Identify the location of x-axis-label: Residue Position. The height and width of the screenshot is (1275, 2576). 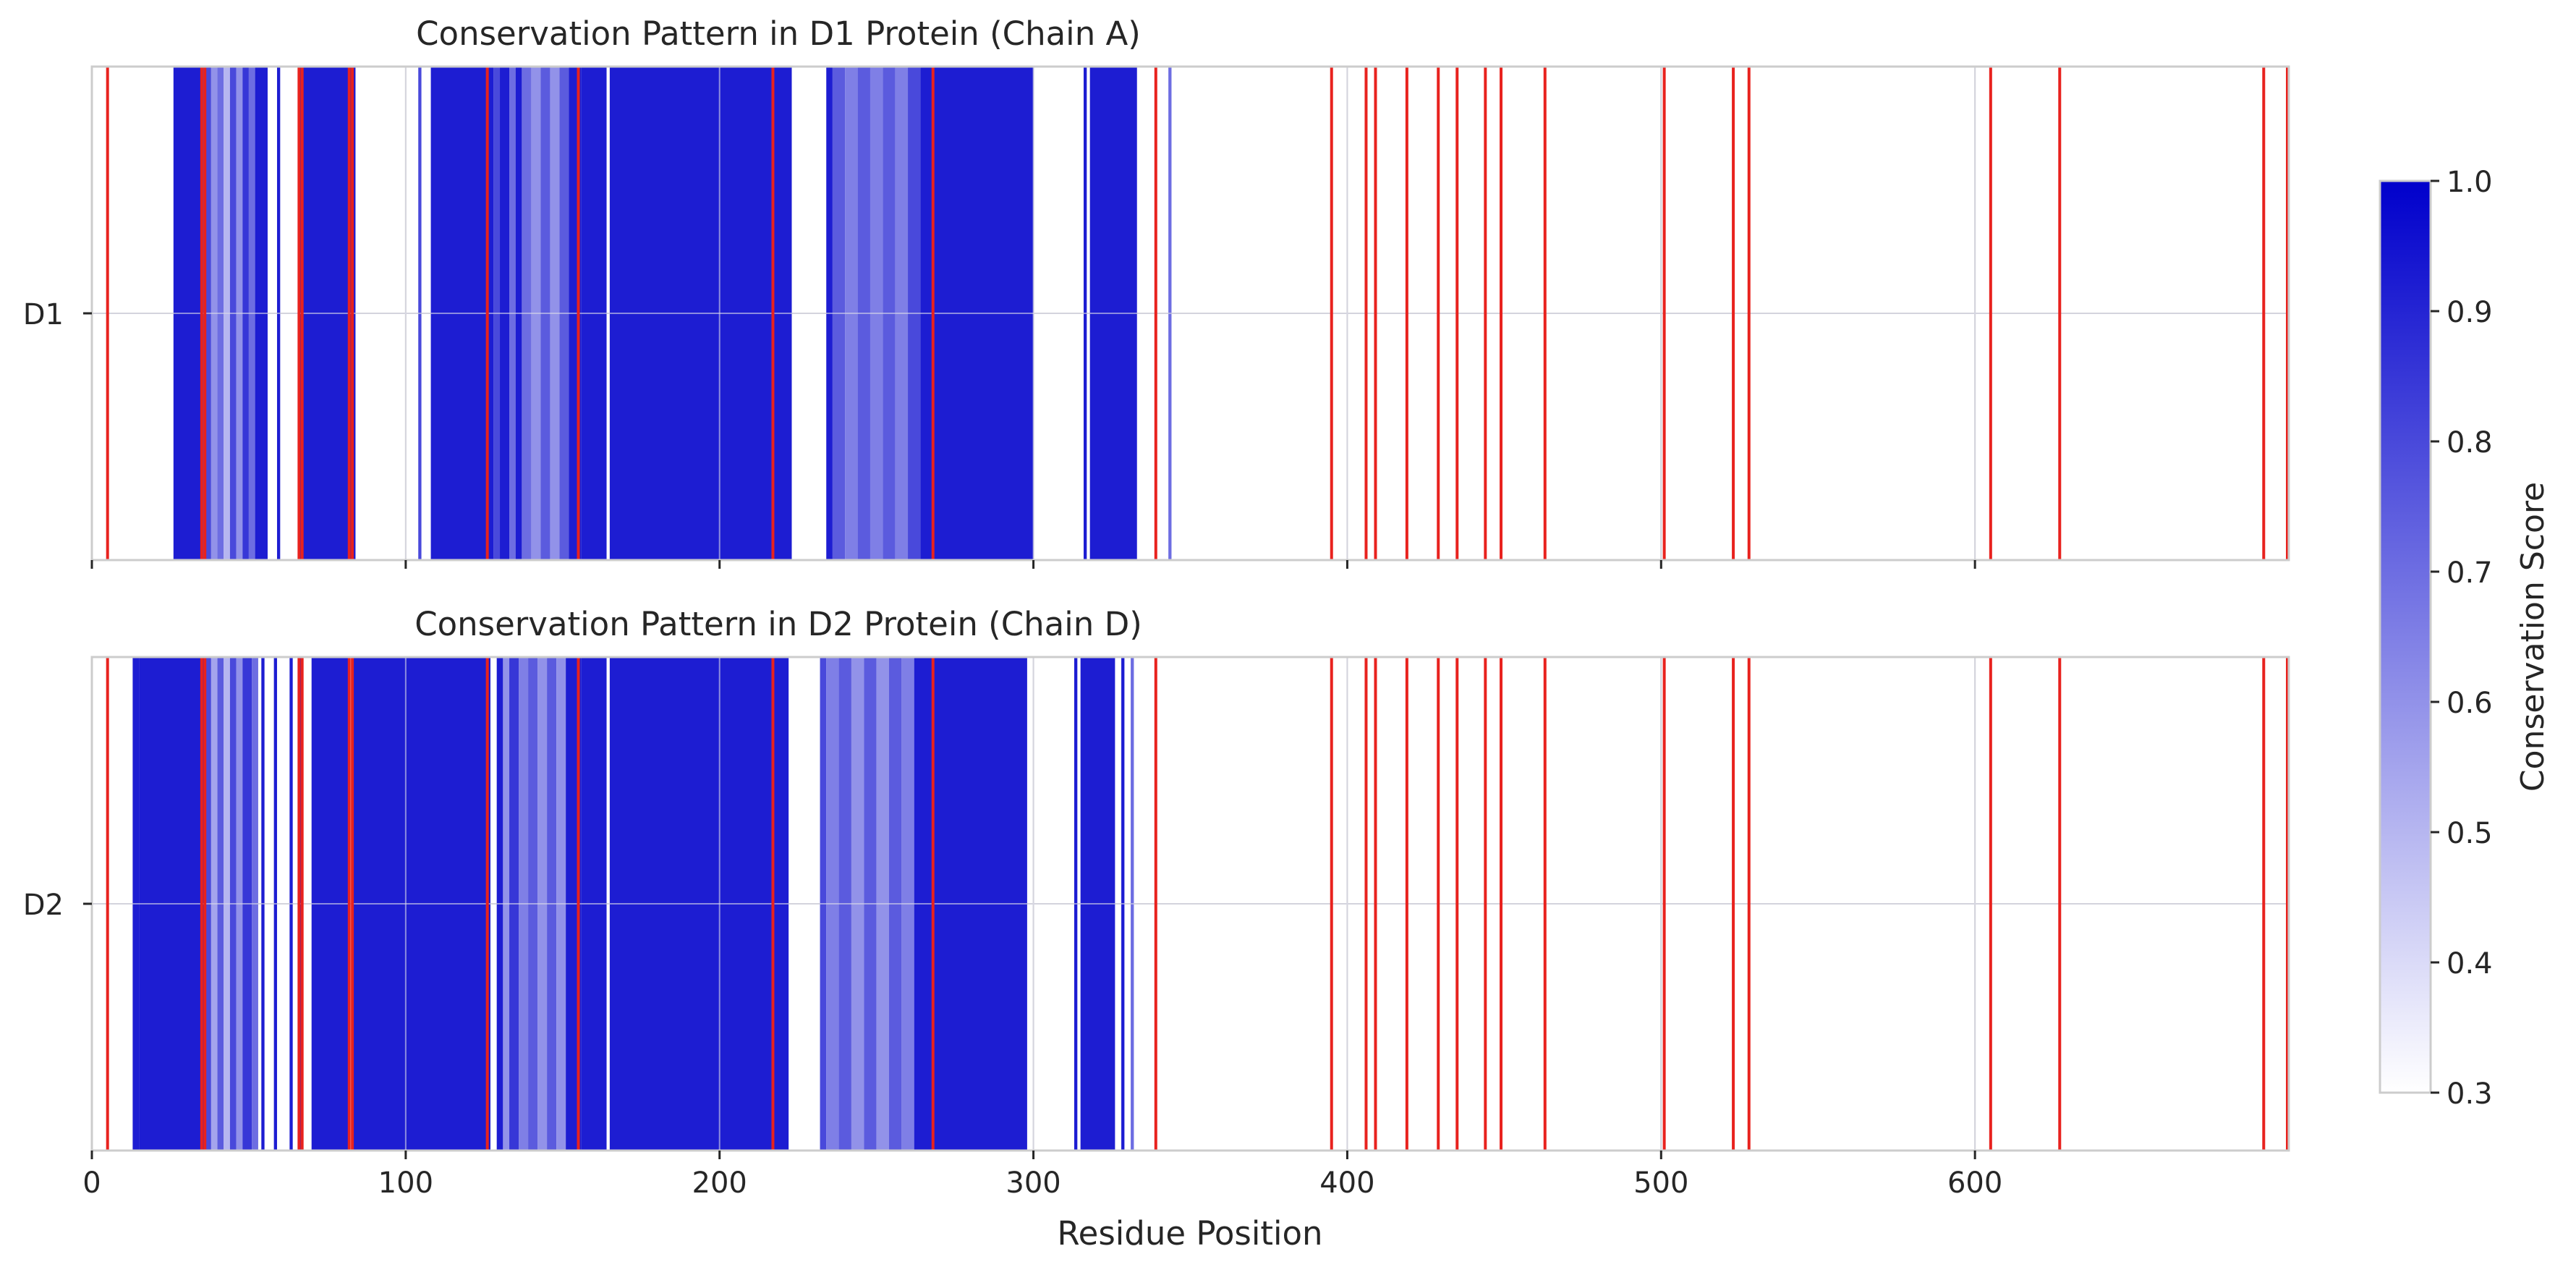
(1189, 1233).